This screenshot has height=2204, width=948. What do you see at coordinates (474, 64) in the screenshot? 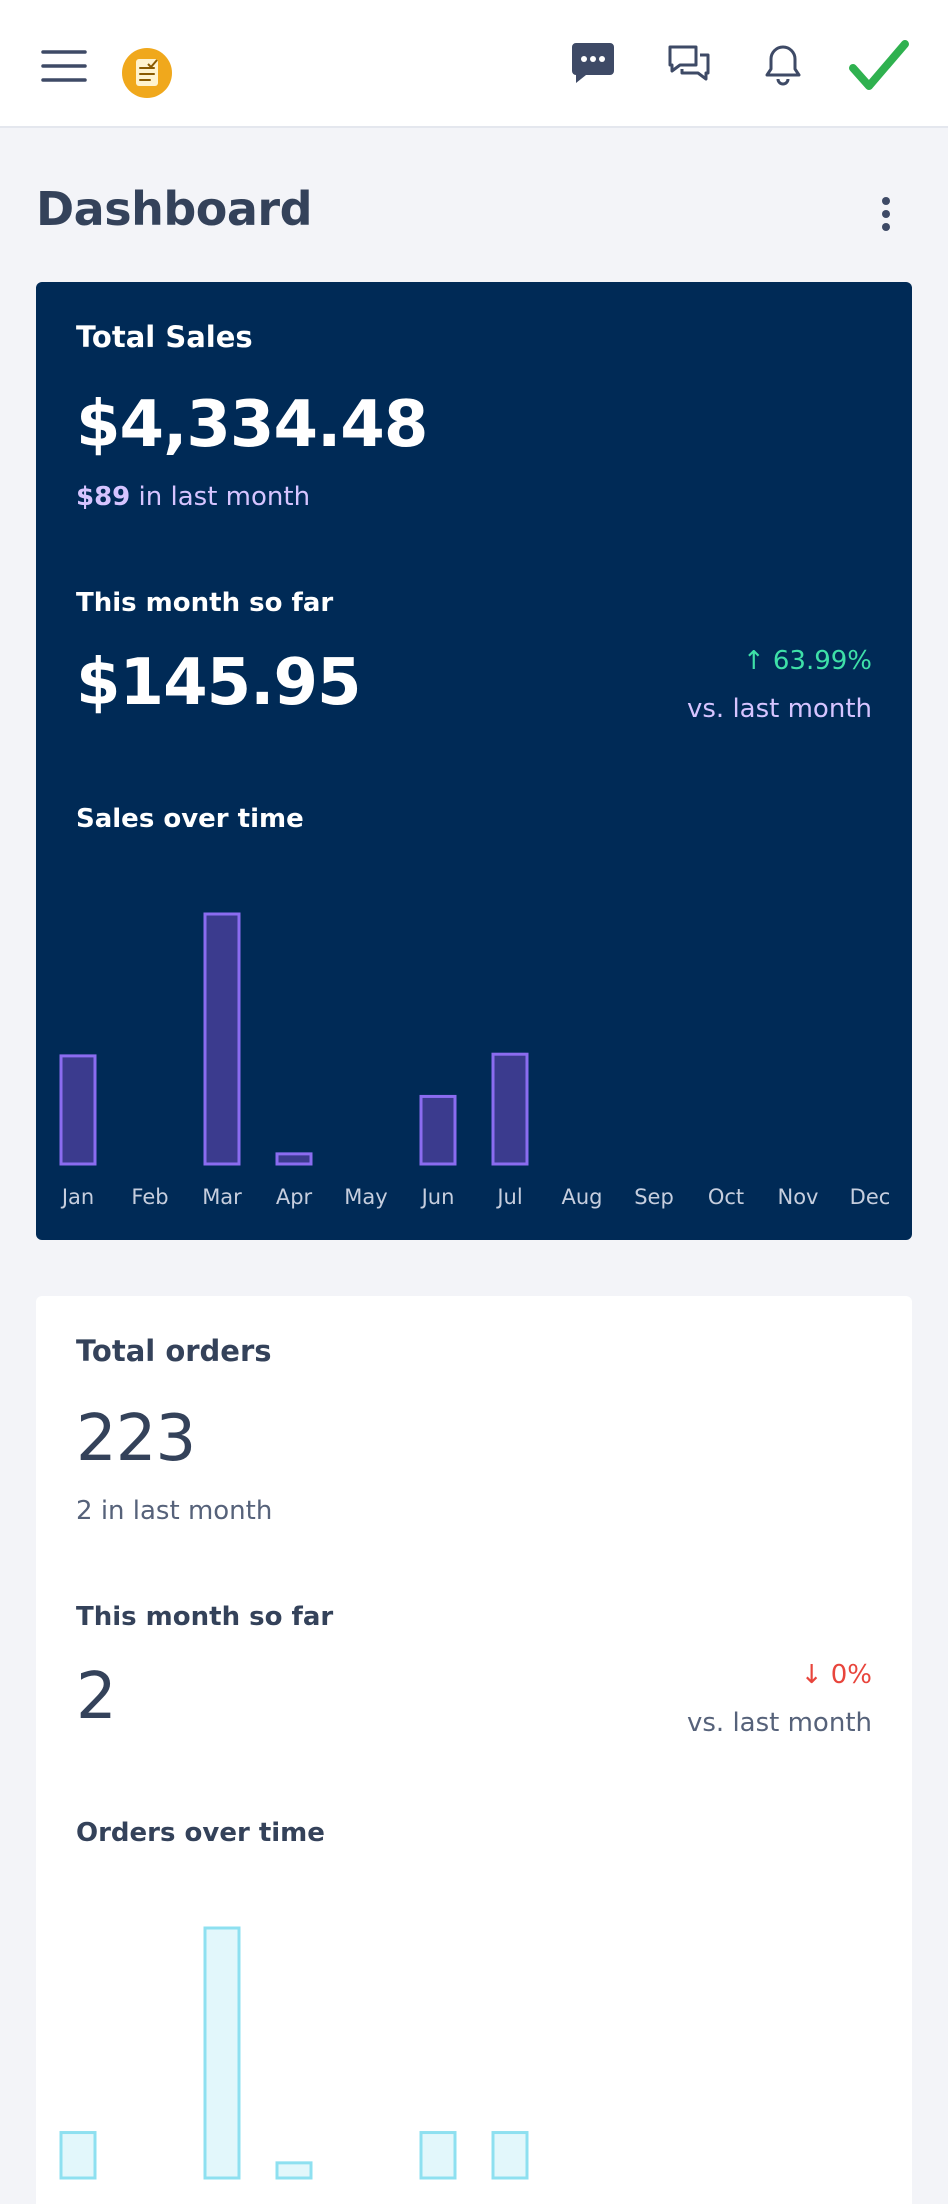
I see `top-bar` at bounding box center [474, 64].